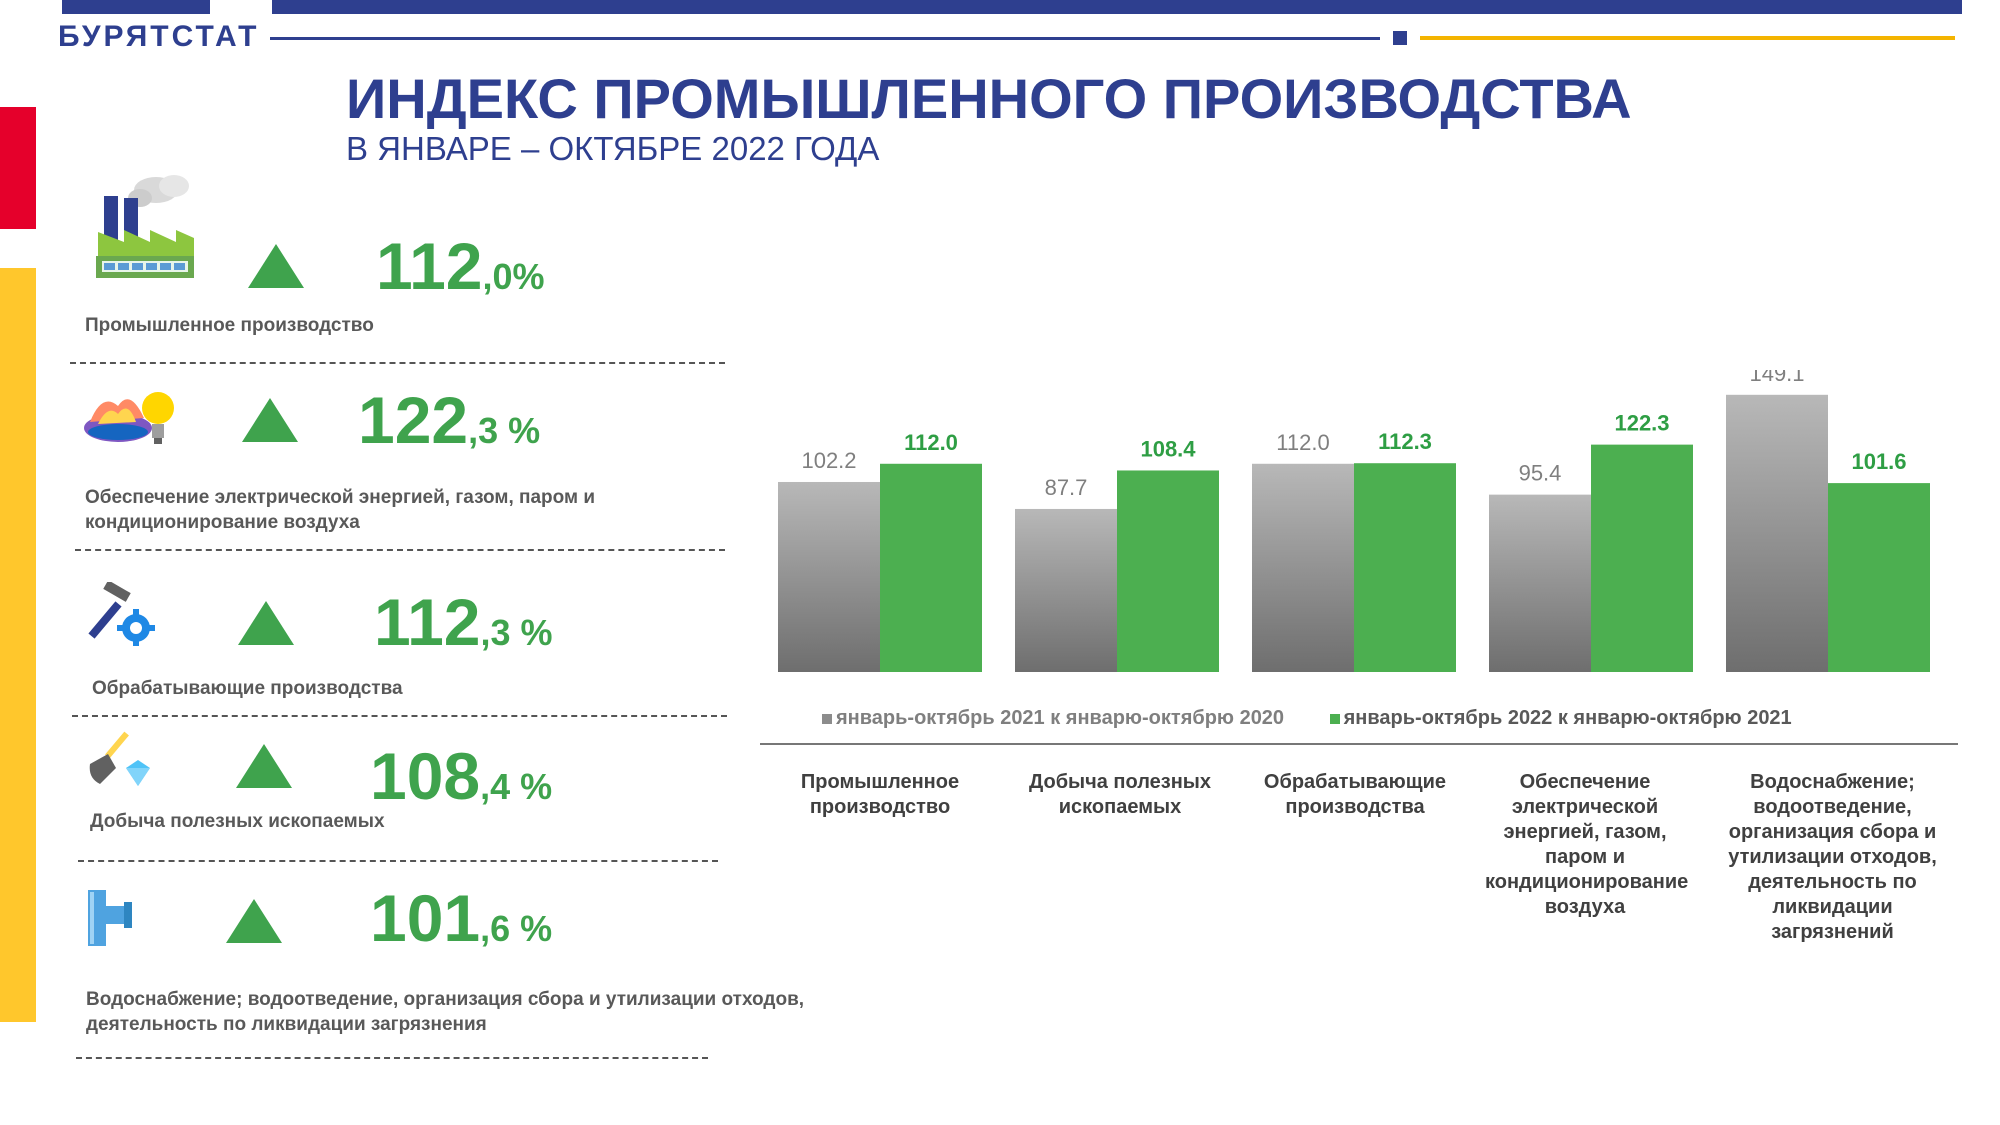 This screenshot has height=1125, width=2000. What do you see at coordinates (989, 98) in the screenshot?
I see `page-title: ИНДЕКС ПРОМЫШЛЕННОГО ПРОИЗВОДСТВА` at bounding box center [989, 98].